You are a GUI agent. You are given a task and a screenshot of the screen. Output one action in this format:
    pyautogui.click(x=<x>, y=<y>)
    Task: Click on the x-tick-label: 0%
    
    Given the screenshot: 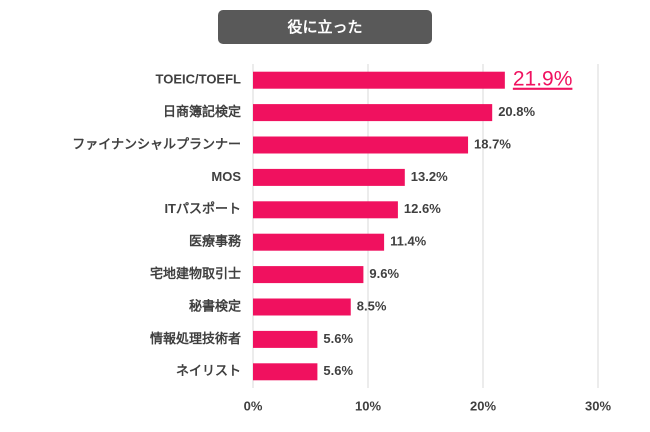 What is the action you would take?
    pyautogui.click(x=253, y=405)
    